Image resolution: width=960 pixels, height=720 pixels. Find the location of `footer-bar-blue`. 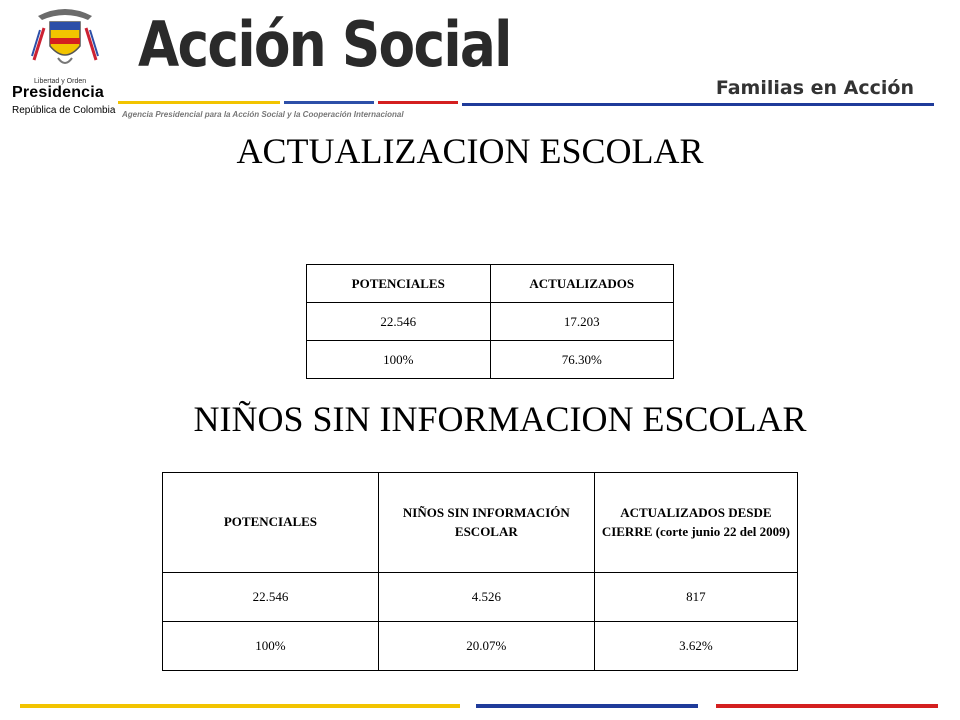

footer-bar-blue is located at coordinates (587, 706).